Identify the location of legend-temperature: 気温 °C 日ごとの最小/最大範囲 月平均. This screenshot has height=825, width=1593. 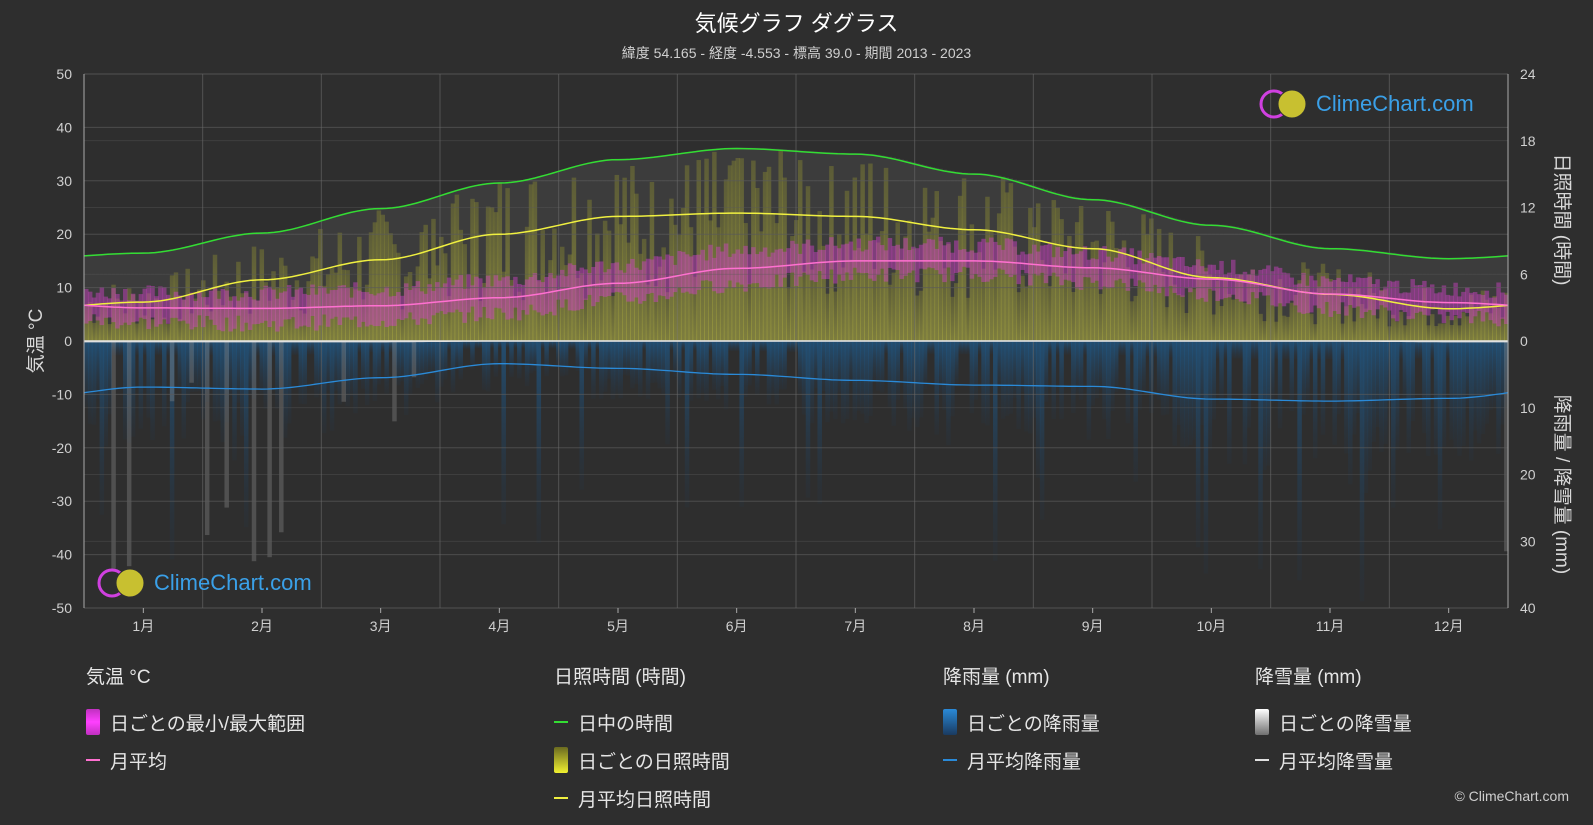
(195, 720).